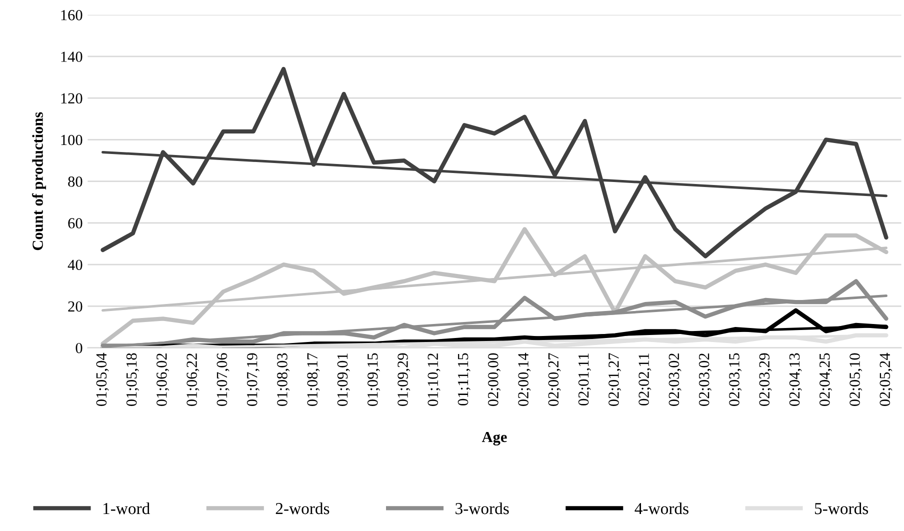  What do you see at coordinates (71, 15) in the screenshot?
I see `y-tick-label: 160` at bounding box center [71, 15].